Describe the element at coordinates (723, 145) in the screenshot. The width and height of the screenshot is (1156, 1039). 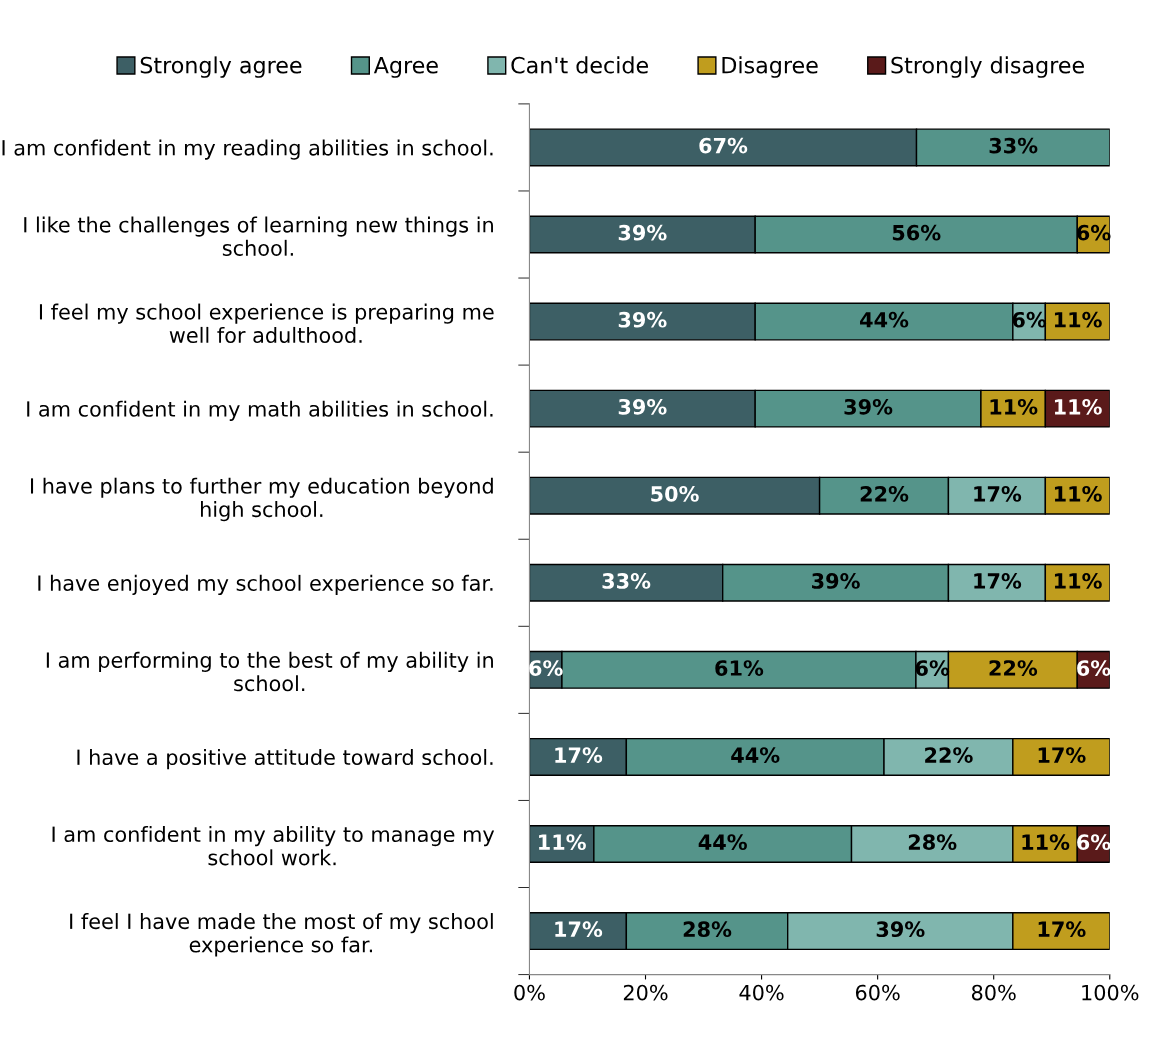
I see `data-label: 67%` at that location.